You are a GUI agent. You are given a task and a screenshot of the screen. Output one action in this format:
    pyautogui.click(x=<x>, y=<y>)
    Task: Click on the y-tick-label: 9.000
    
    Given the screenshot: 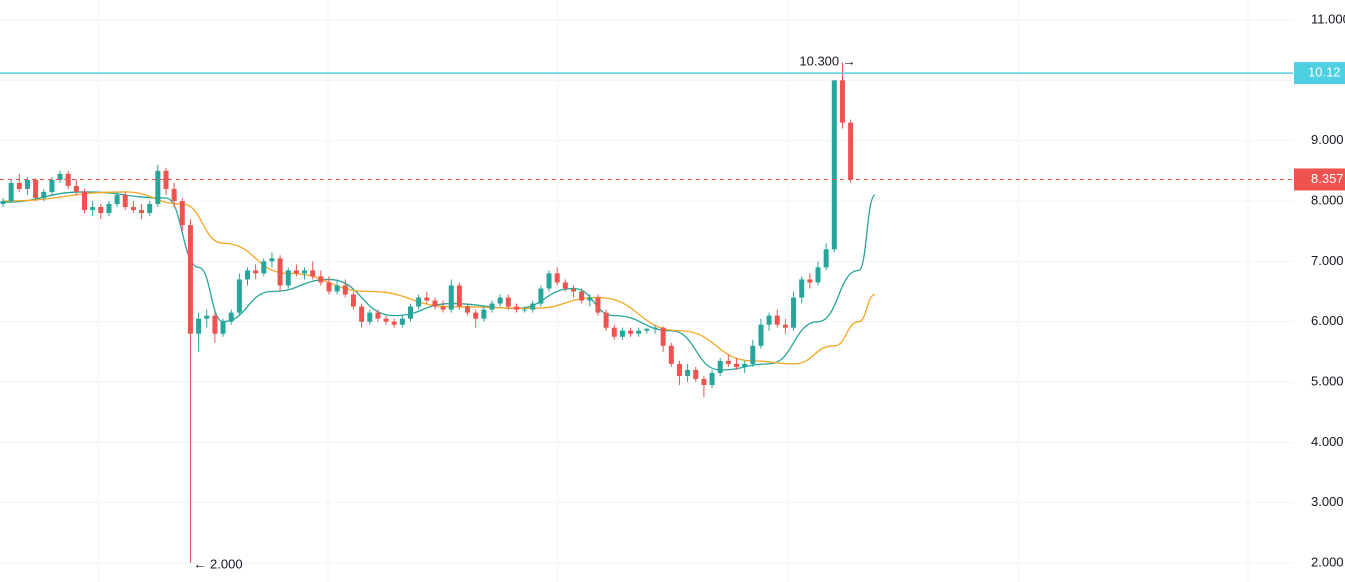 What is the action you would take?
    pyautogui.click(x=1327, y=139)
    